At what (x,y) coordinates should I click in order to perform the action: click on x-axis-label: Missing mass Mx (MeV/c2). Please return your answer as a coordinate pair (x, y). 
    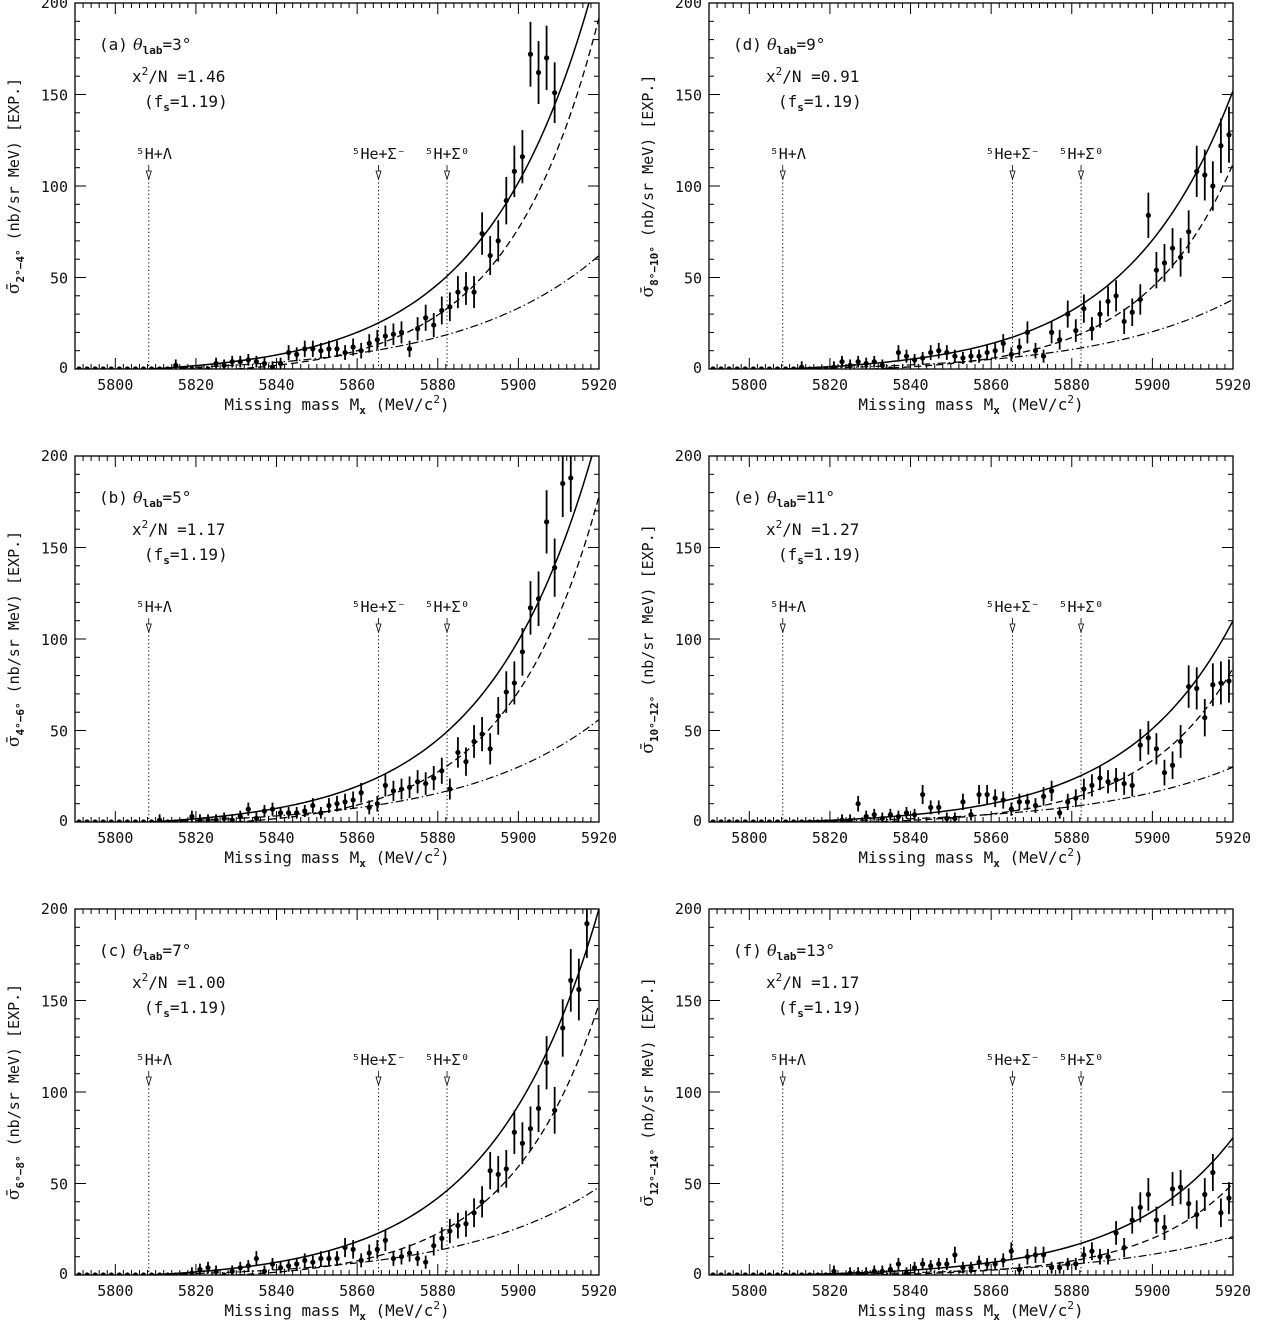
    Looking at the image, I should click on (970, 1311).